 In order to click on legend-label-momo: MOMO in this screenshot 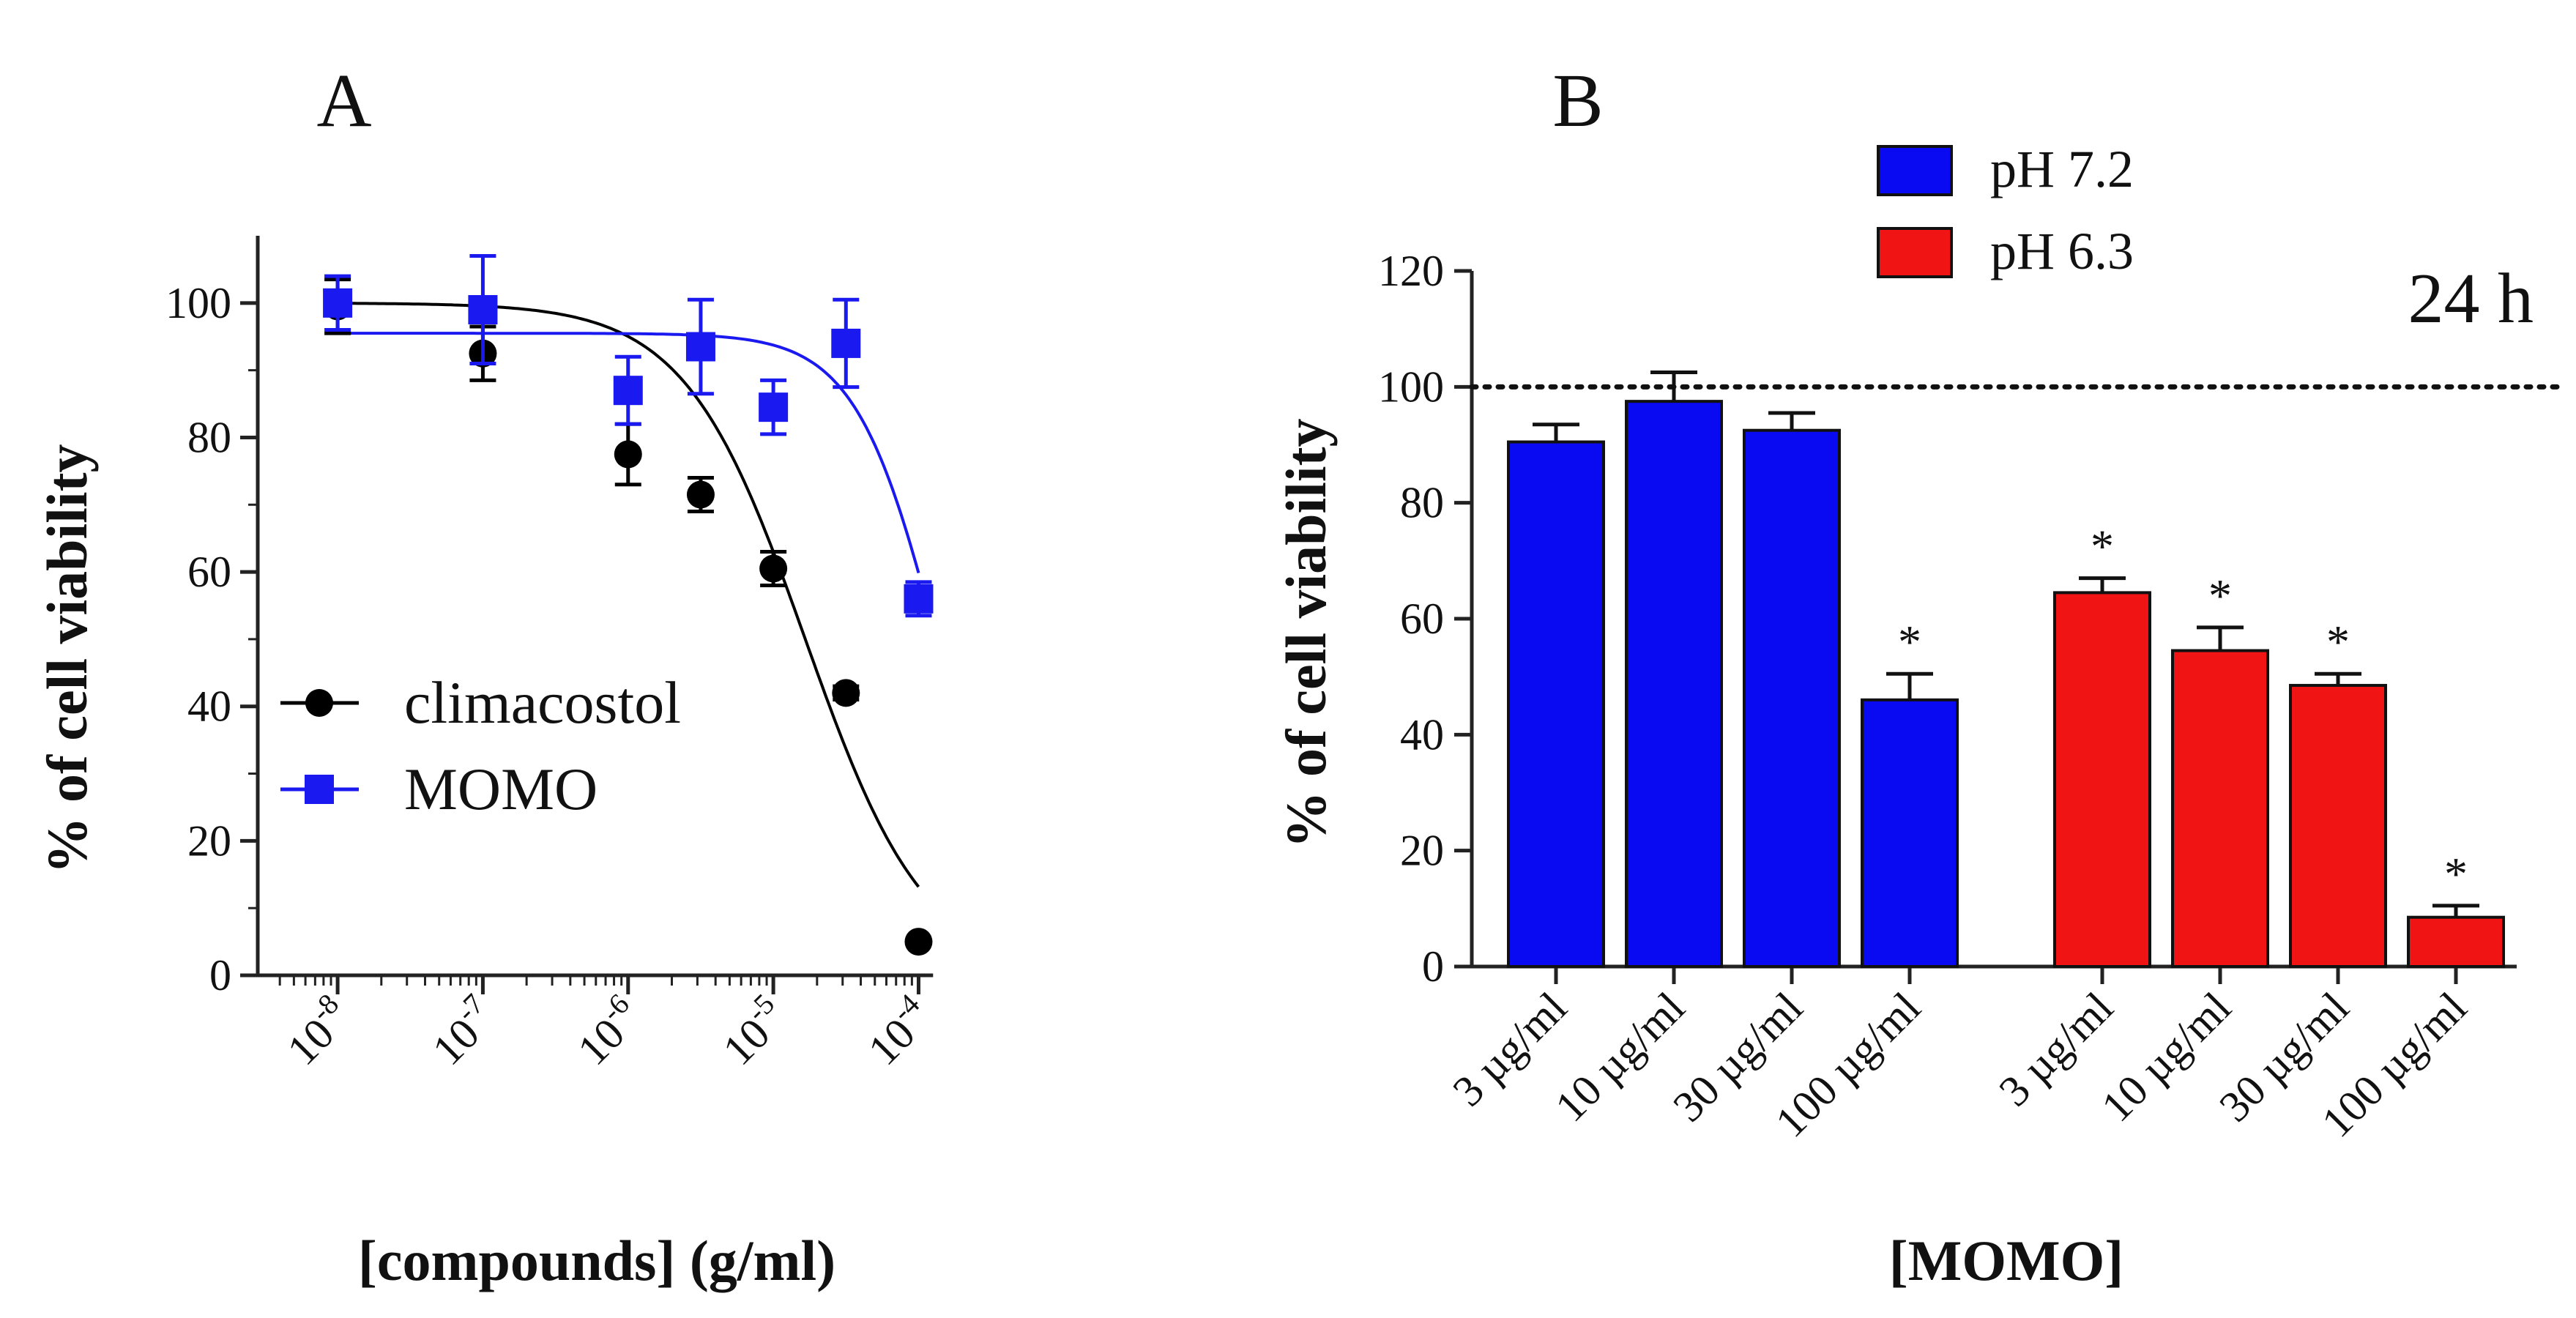, I will do `click(501, 789)`.